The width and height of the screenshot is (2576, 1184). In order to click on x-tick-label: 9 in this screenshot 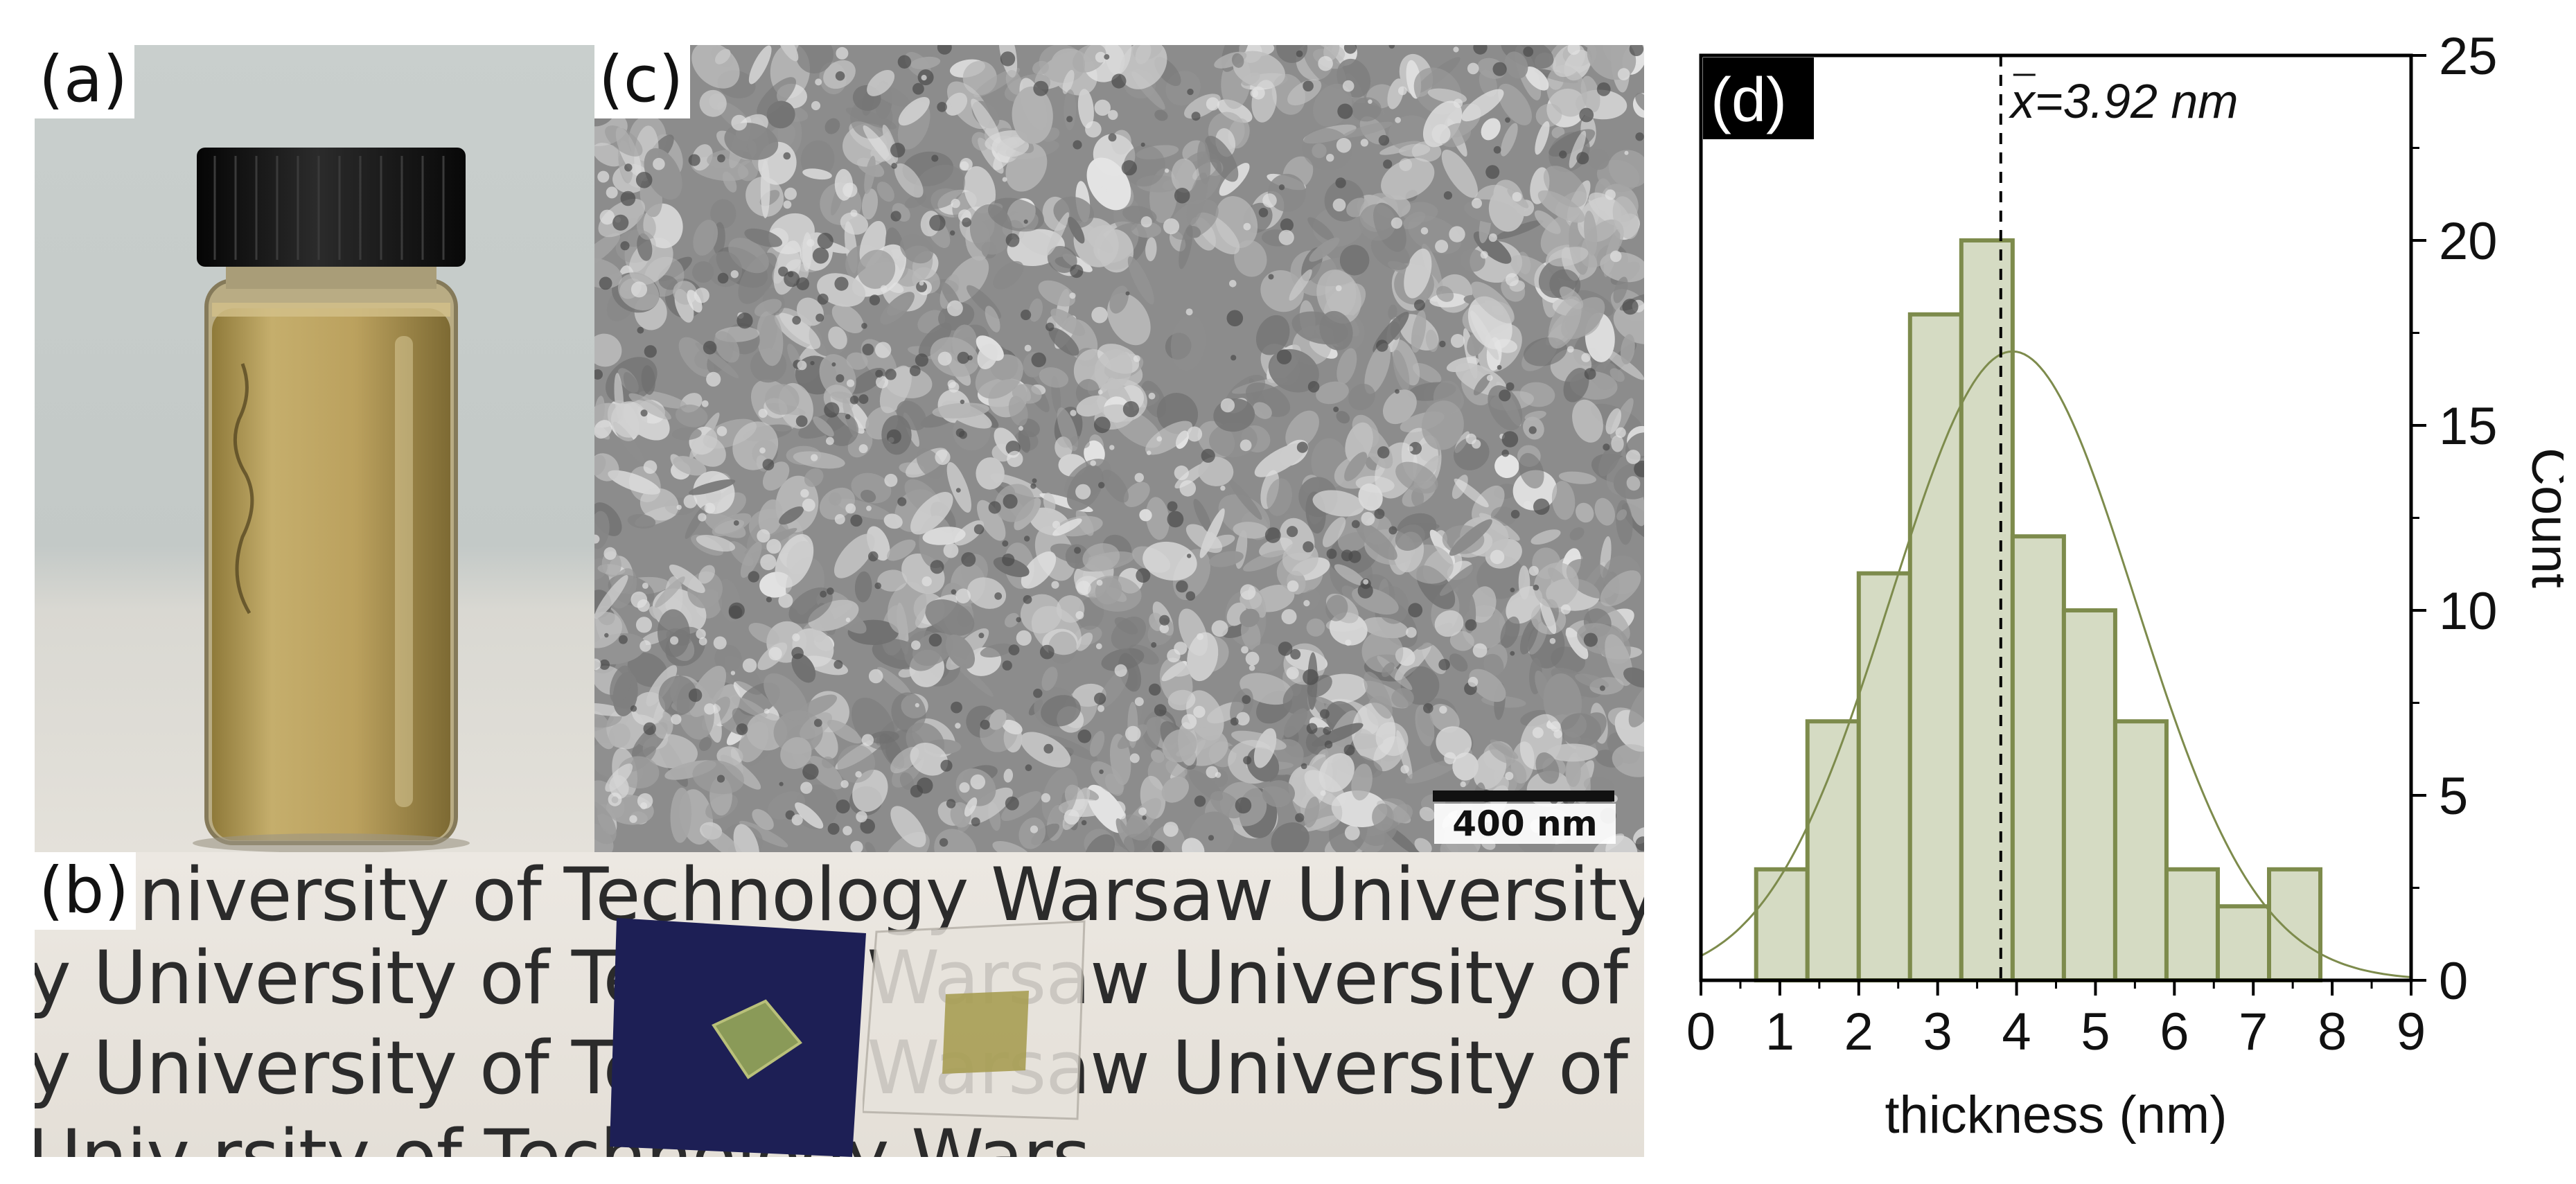, I will do `click(2411, 1031)`.